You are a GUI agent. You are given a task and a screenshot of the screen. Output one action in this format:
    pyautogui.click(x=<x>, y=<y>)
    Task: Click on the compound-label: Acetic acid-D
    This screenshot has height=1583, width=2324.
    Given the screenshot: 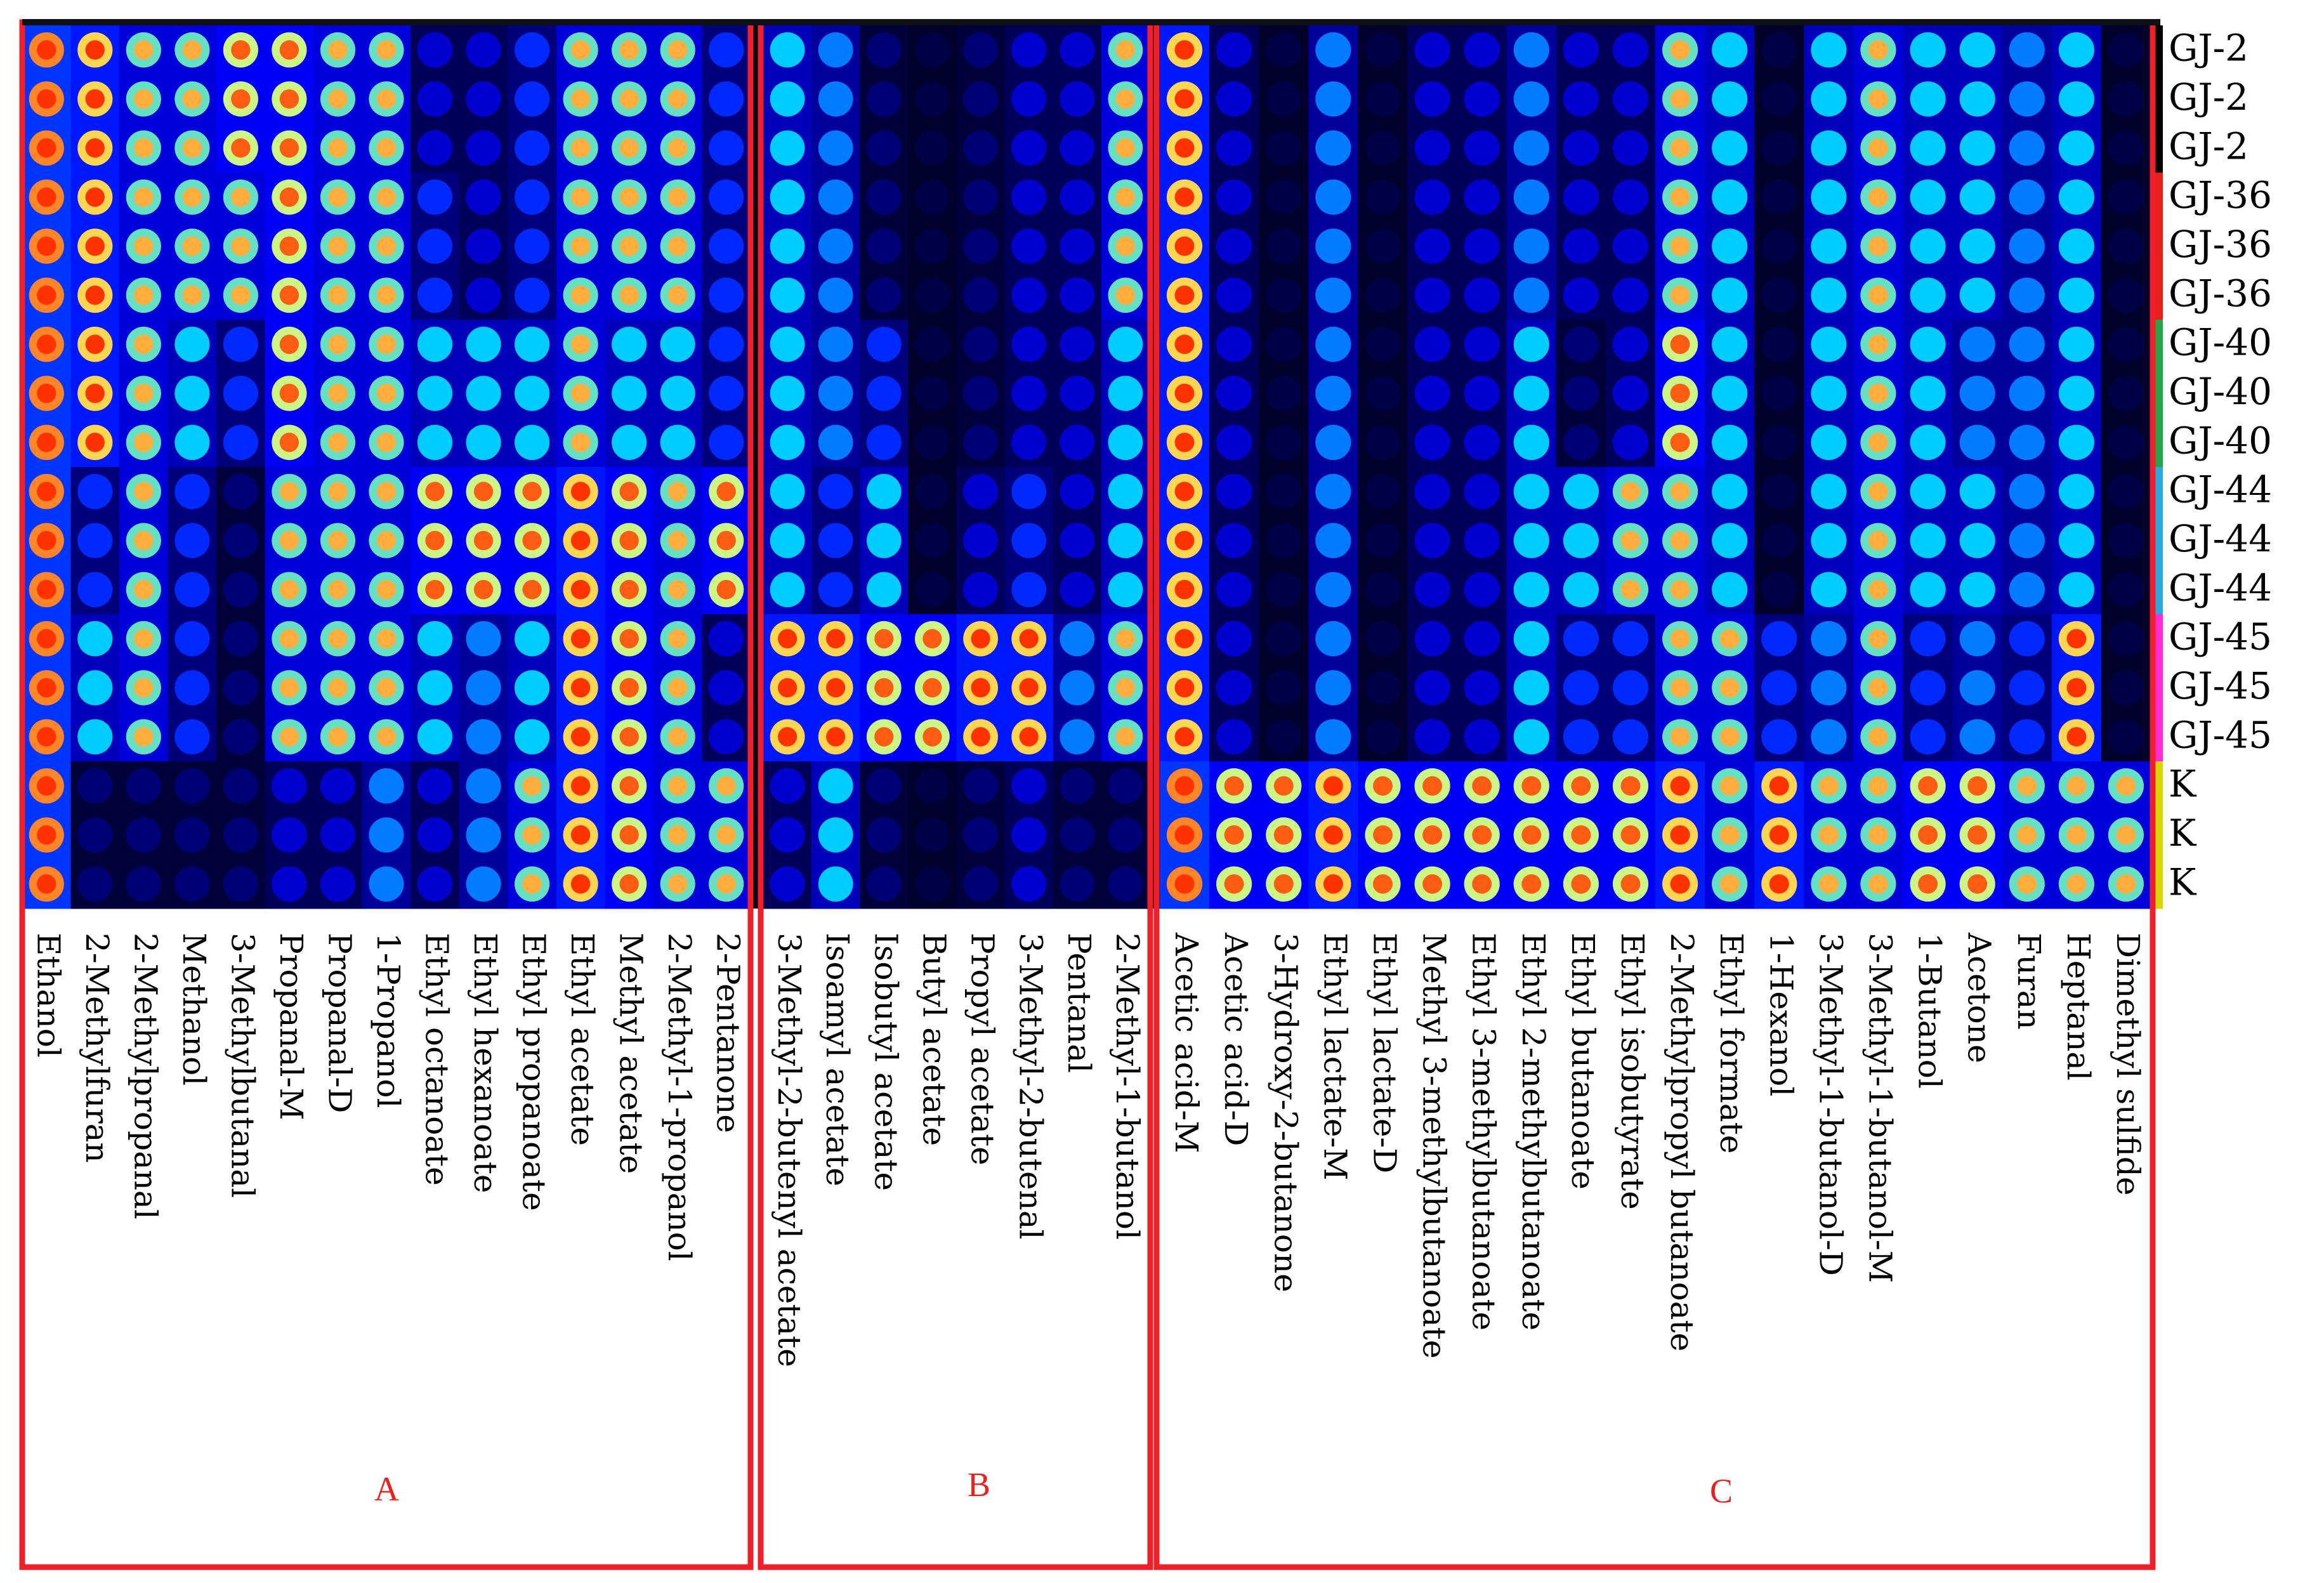 What is the action you would take?
    pyautogui.click(x=1236, y=1039)
    